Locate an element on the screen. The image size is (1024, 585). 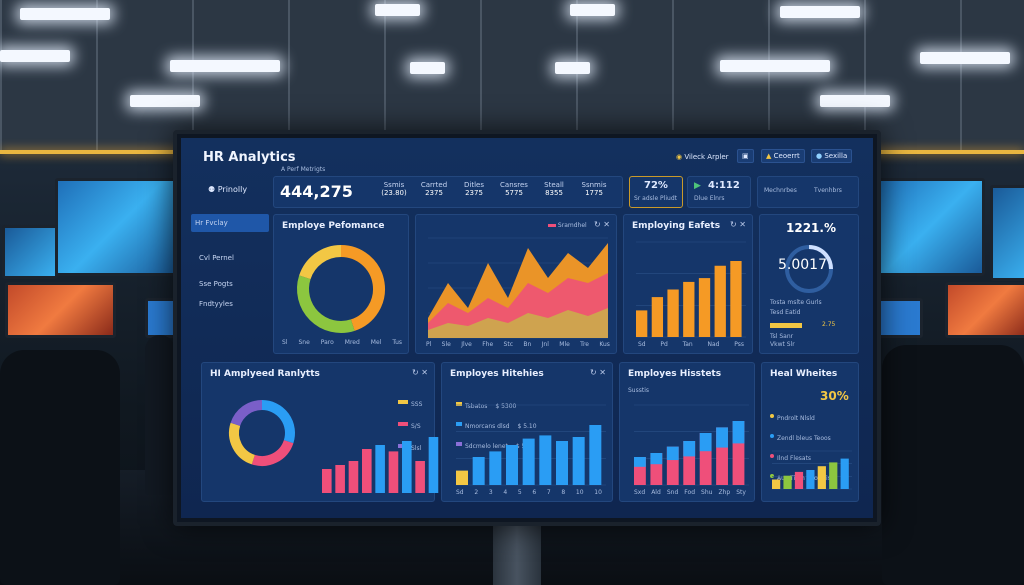
kpi-column: Ssmis (23.80) is located at coordinates (394, 189).